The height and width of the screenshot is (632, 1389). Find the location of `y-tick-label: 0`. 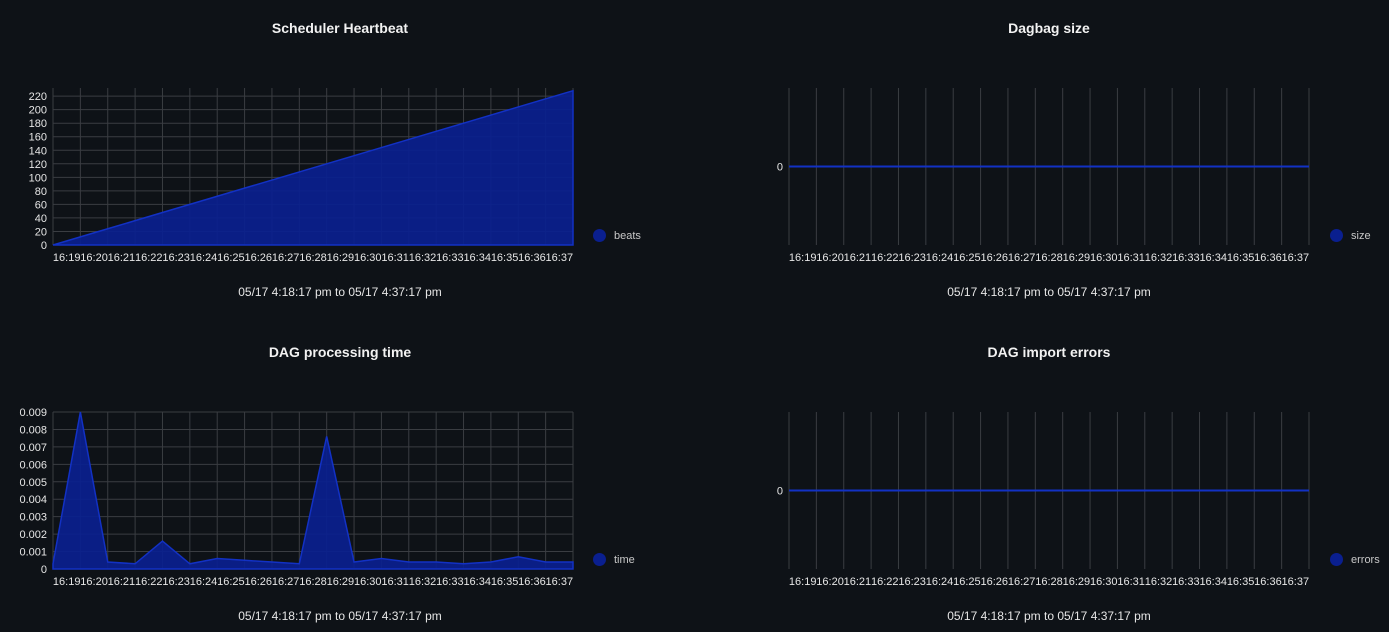

y-tick-label: 0 is located at coordinates (44, 570).